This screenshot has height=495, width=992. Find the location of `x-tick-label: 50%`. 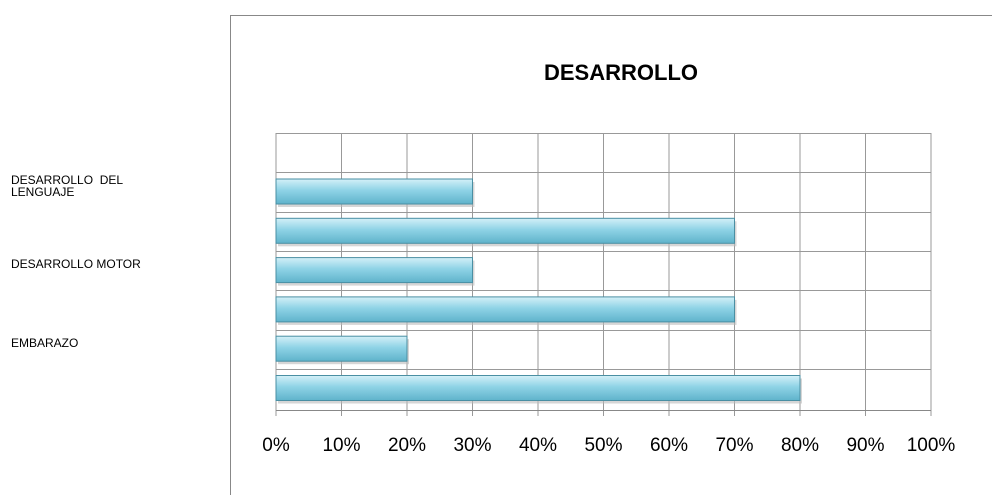

x-tick-label: 50% is located at coordinates (603, 445).